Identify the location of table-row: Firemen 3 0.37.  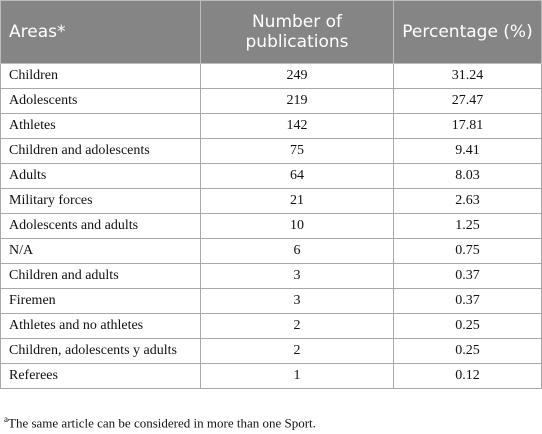
(271, 301).